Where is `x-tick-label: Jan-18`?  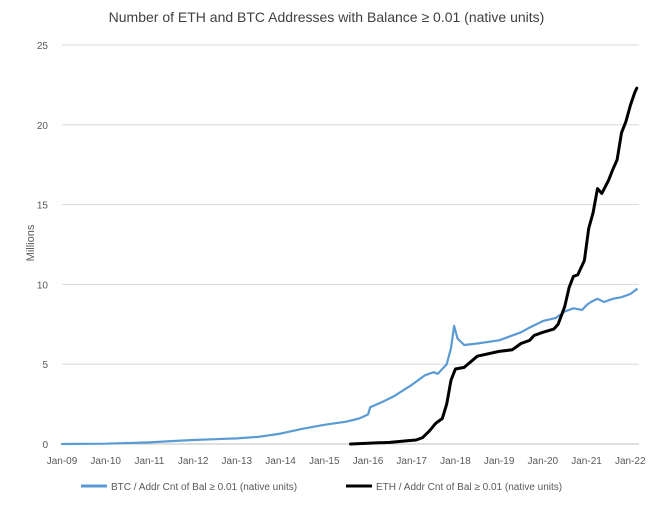
x-tick-label: Jan-18 is located at coordinates (455, 461).